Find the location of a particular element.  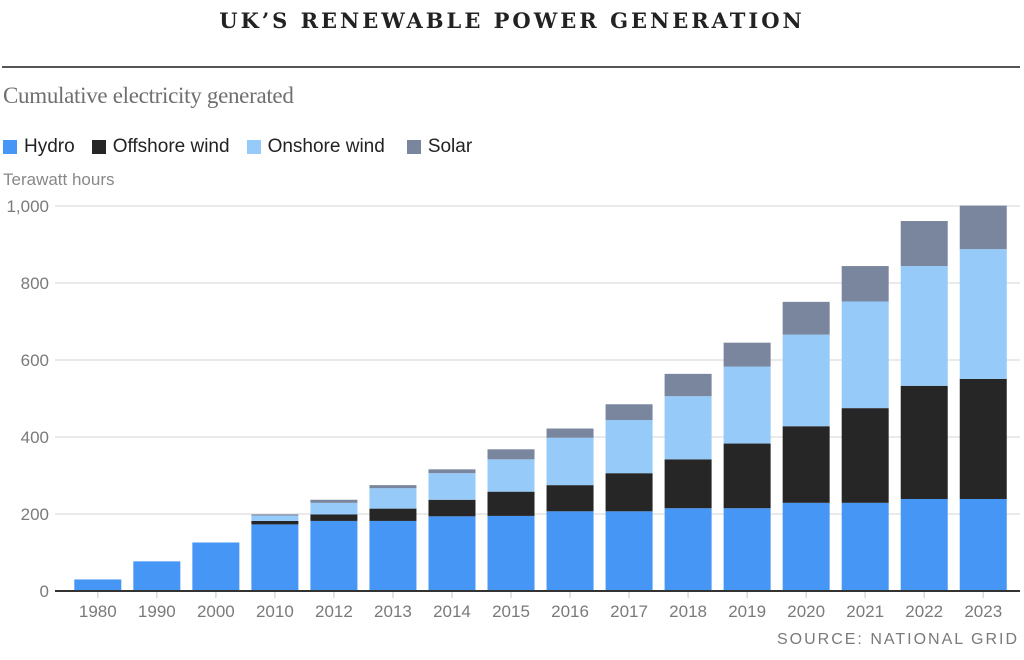

bar-hydro-2019 is located at coordinates (747, 549).